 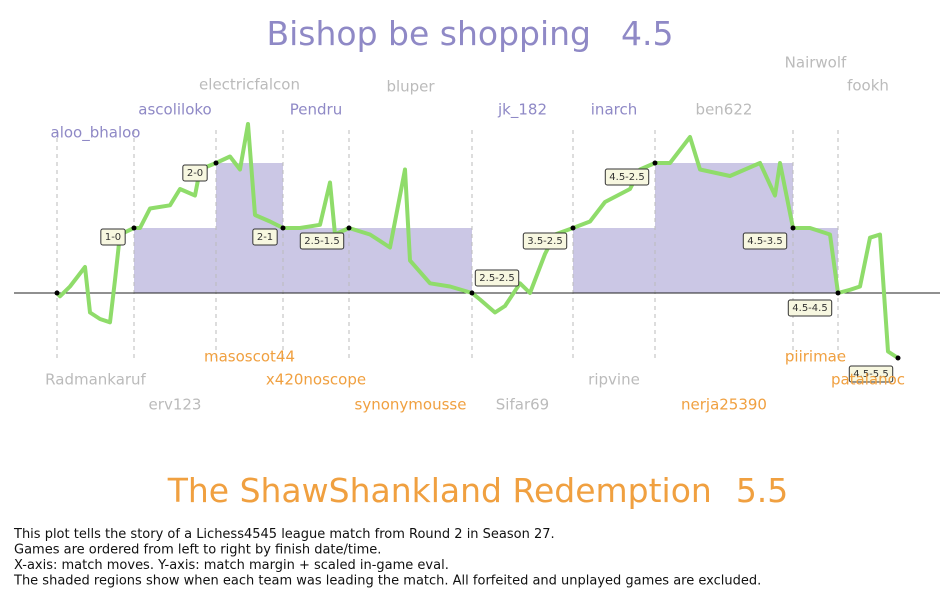 I want to click on bottom-player: piirimae, so click(x=815, y=357).